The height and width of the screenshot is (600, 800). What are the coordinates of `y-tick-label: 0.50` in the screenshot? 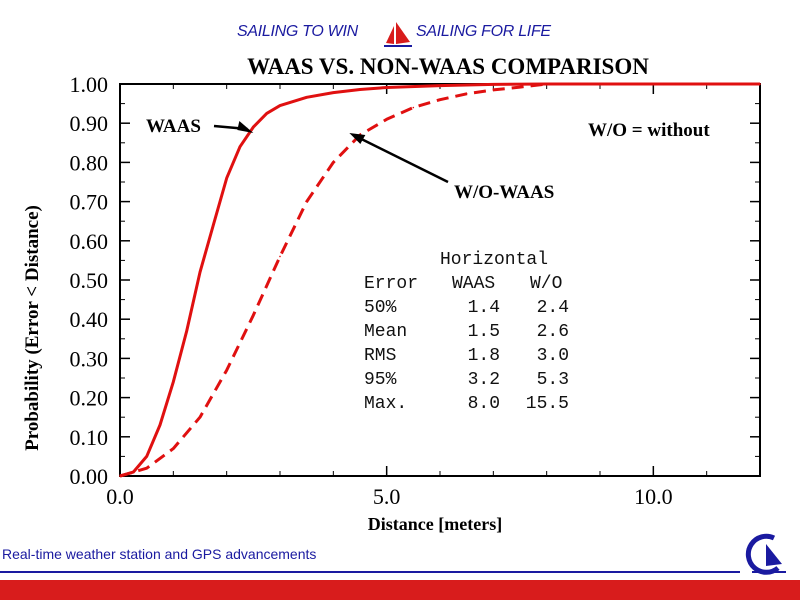 It's located at (89, 280).